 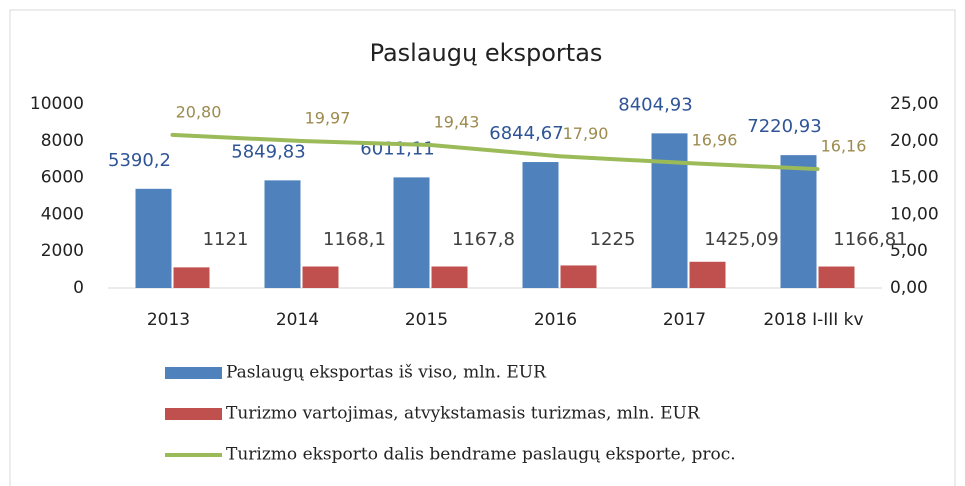 What do you see at coordinates (139, 160) in the screenshot?
I see `bar-value-label: 5390,2` at bounding box center [139, 160].